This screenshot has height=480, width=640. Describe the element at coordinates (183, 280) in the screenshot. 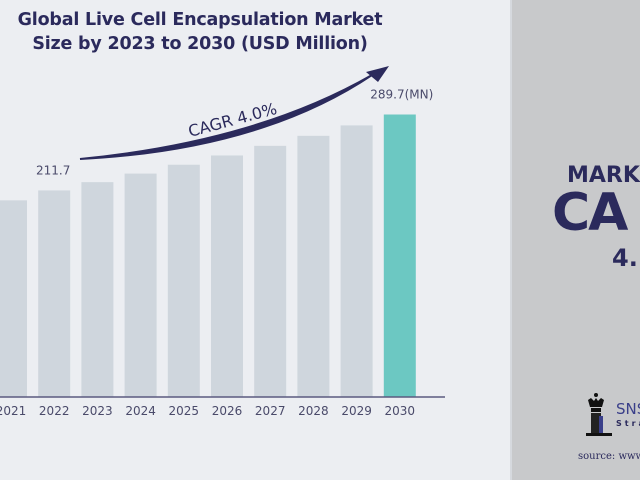

I see `bar-2025` at that location.